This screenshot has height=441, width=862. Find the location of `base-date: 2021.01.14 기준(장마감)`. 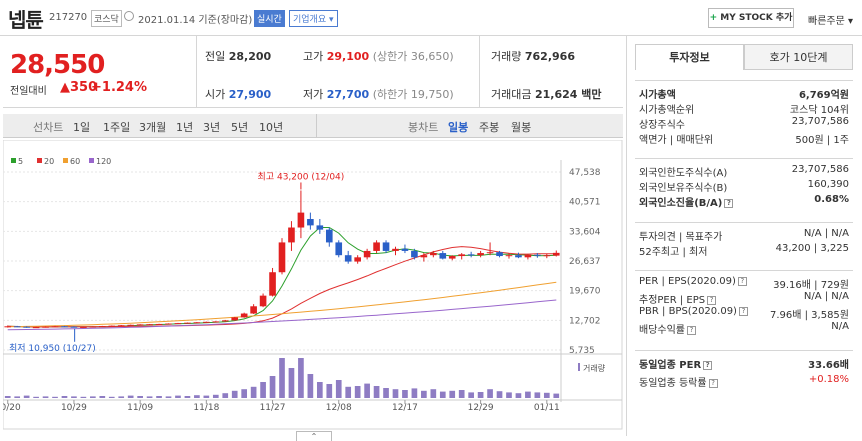

base-date: 2021.01.14 기준(장마감) is located at coordinates (195, 20).